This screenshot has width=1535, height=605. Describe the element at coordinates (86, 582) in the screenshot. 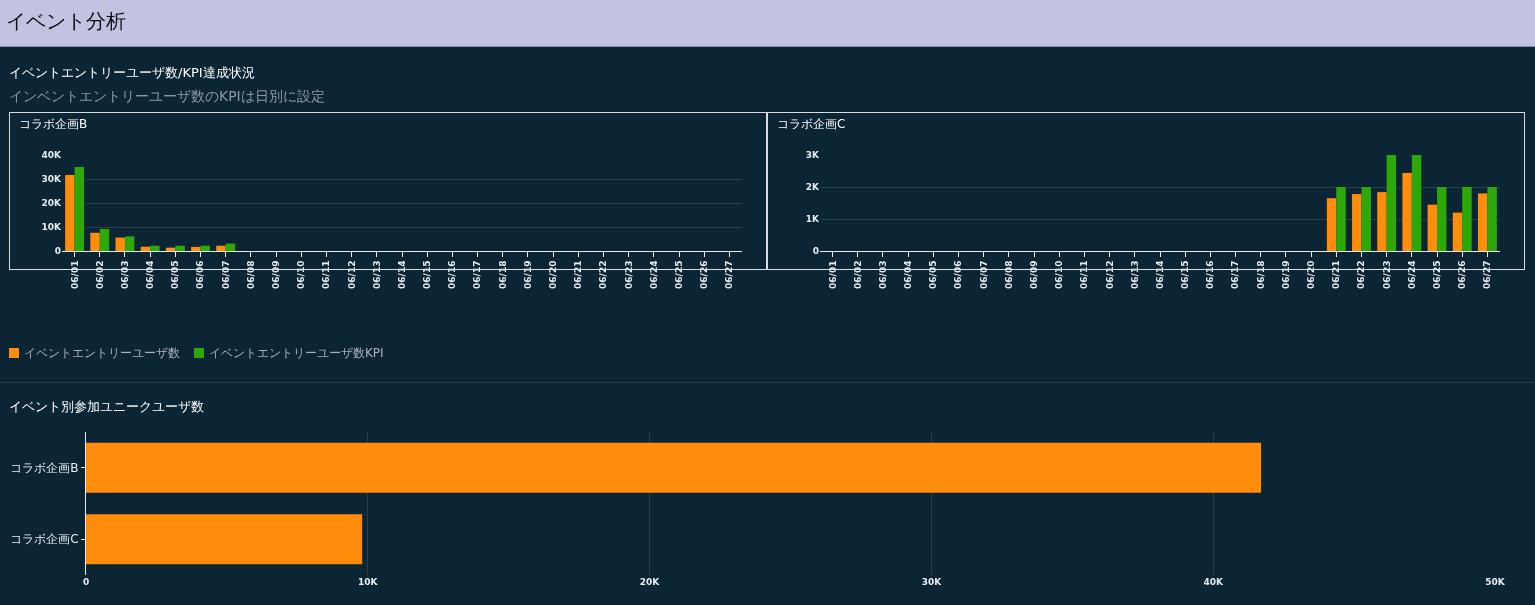

I see `x-tick-label: 0` at that location.